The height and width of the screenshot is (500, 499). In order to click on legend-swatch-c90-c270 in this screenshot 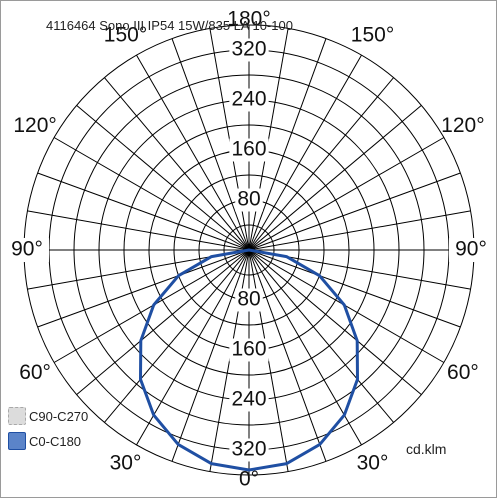, I will do `click(17, 416)`.